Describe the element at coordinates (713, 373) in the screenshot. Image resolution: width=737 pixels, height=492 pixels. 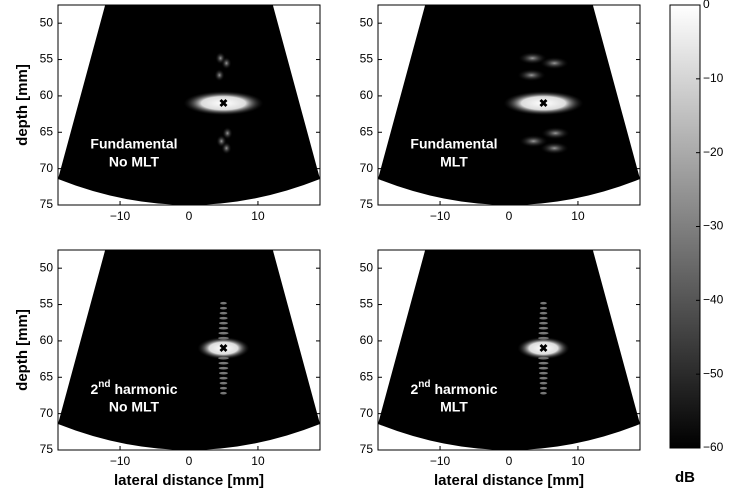
I see `colorbar-tick-label: −50` at that location.